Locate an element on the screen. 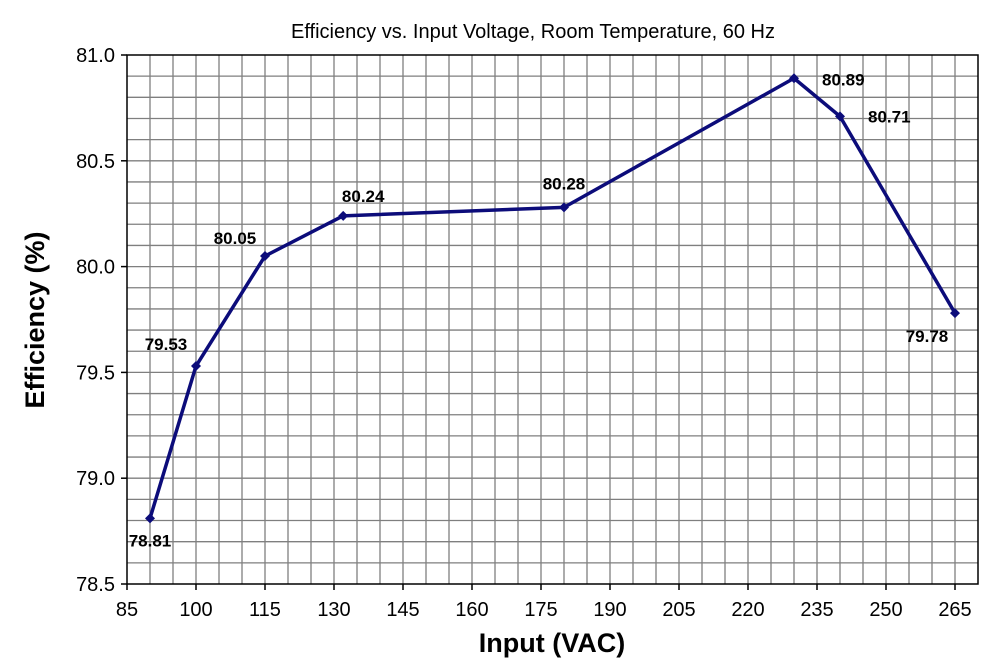 This screenshot has height=672, width=1001. y-tick-label: 78.5 is located at coordinates (95, 585).